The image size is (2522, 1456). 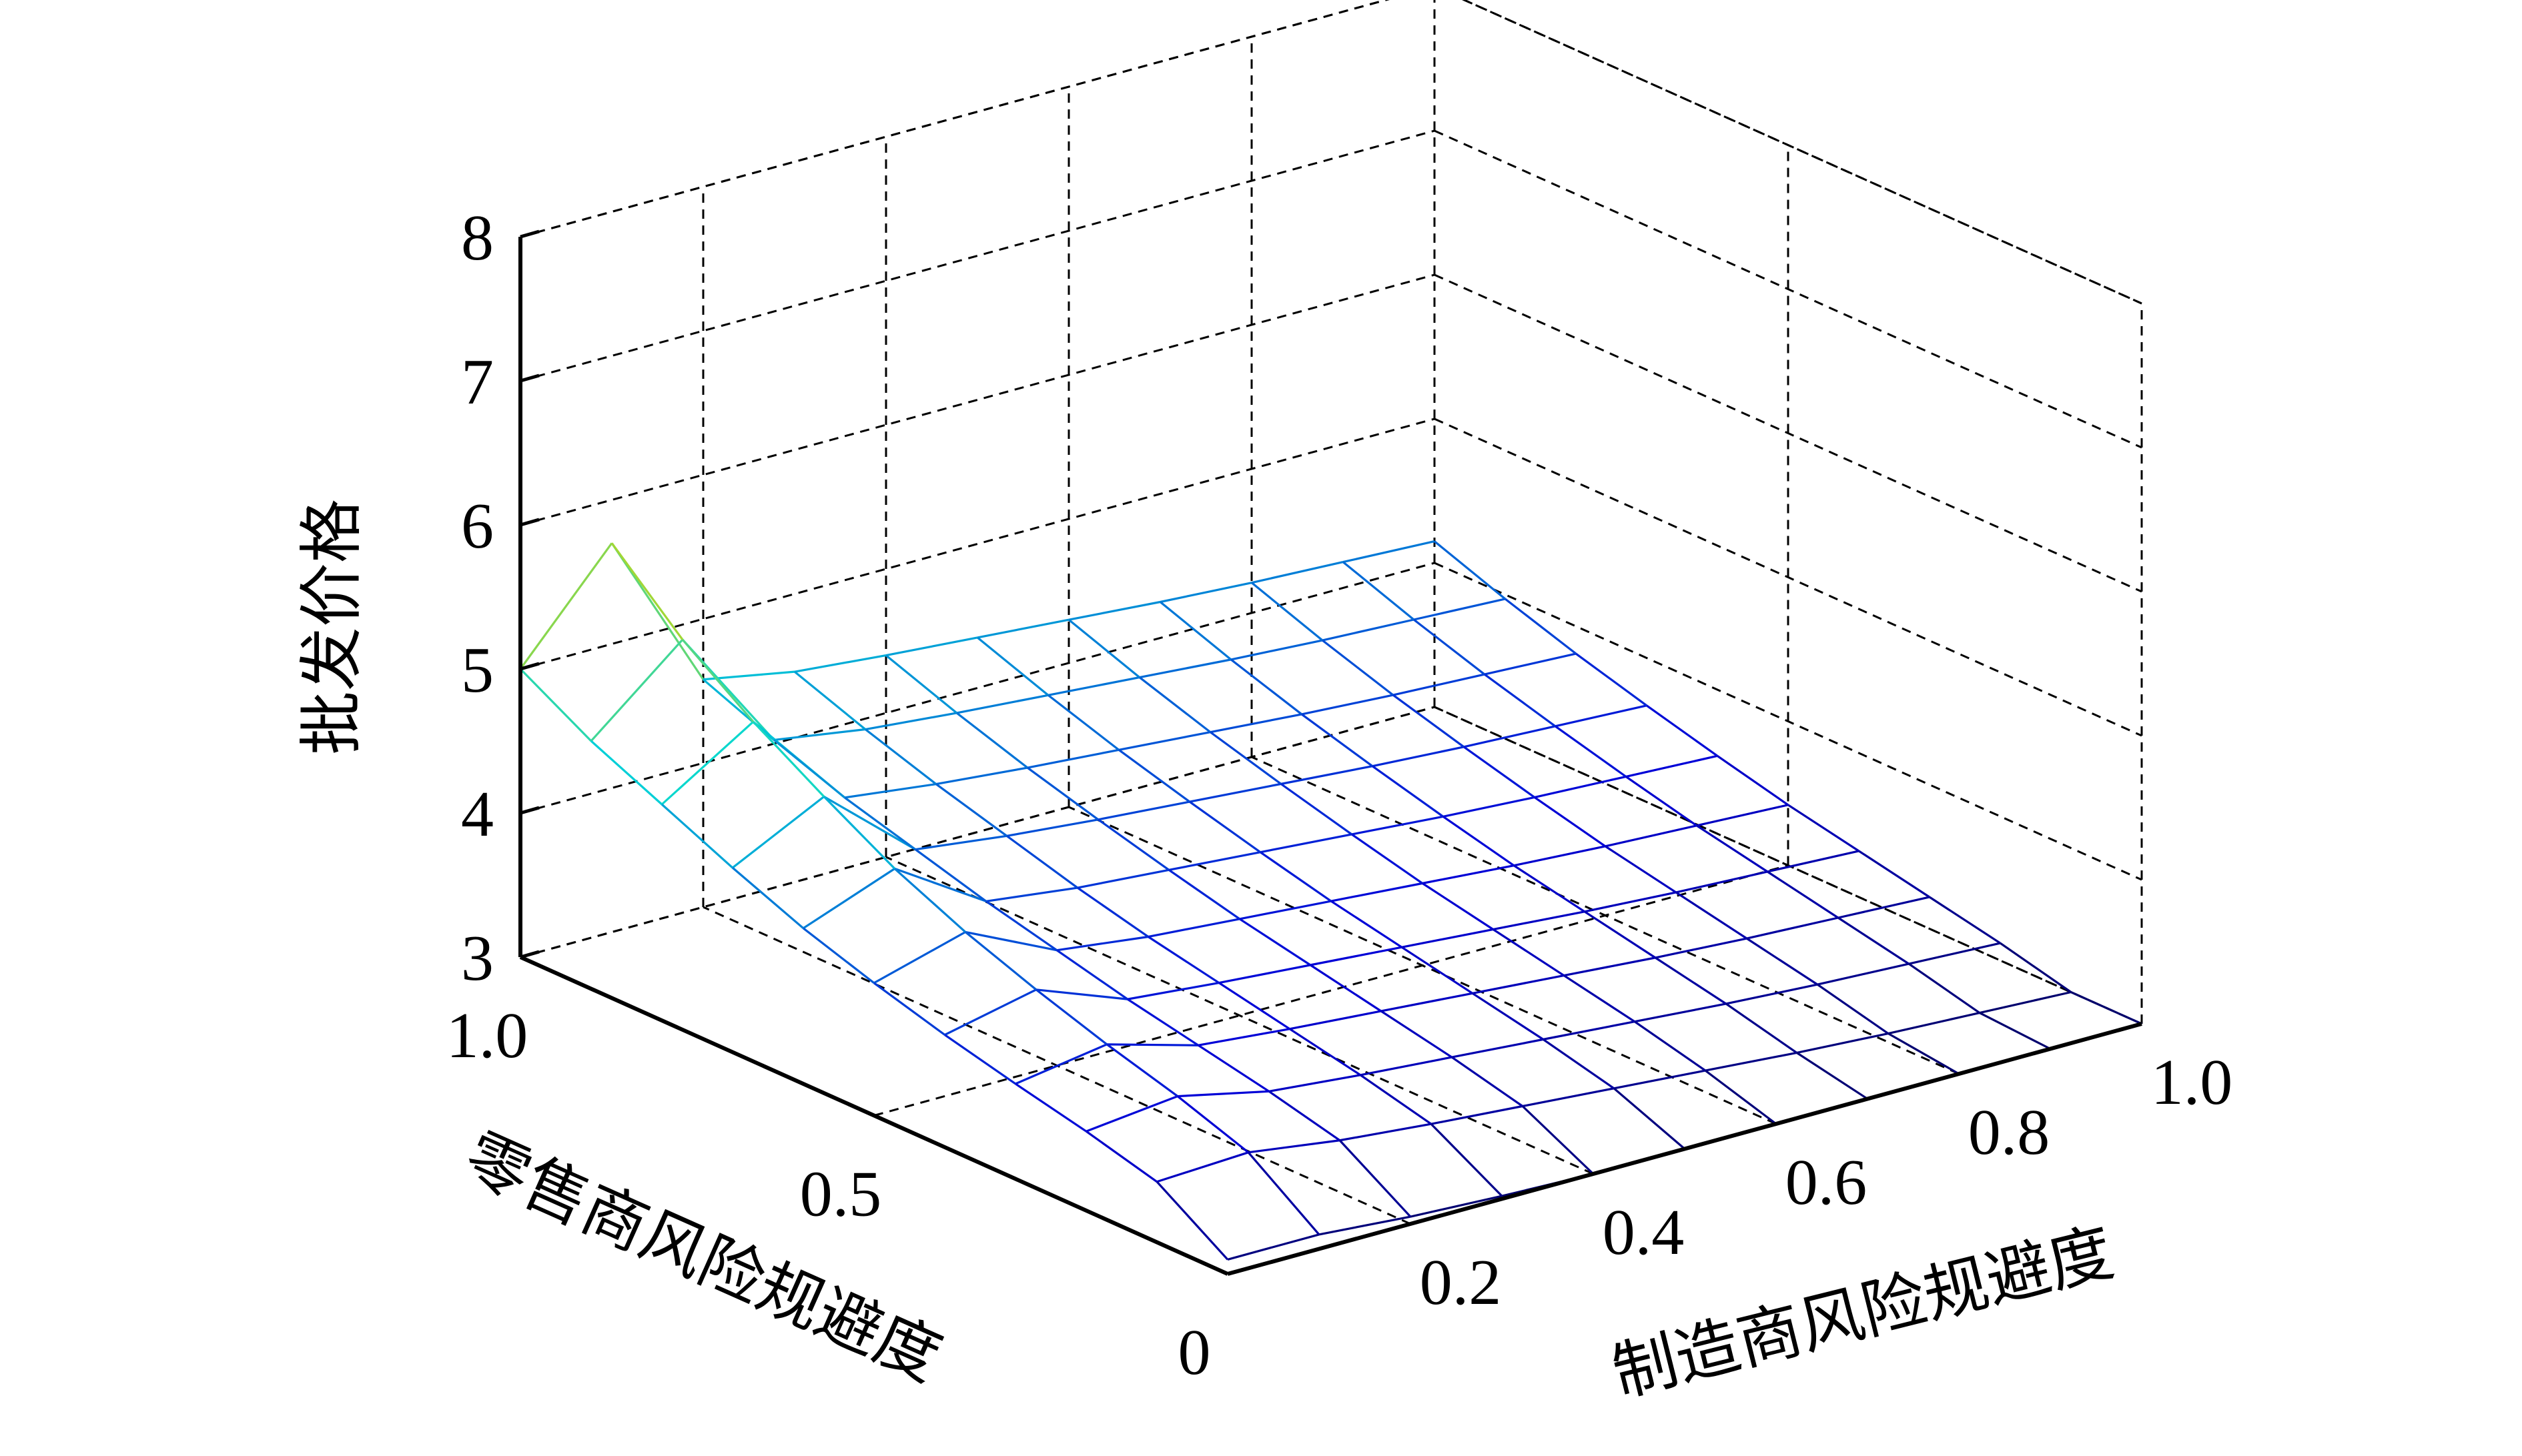 What do you see at coordinates (874, 1115) in the screenshot?
I see `y-axis-line` at bounding box center [874, 1115].